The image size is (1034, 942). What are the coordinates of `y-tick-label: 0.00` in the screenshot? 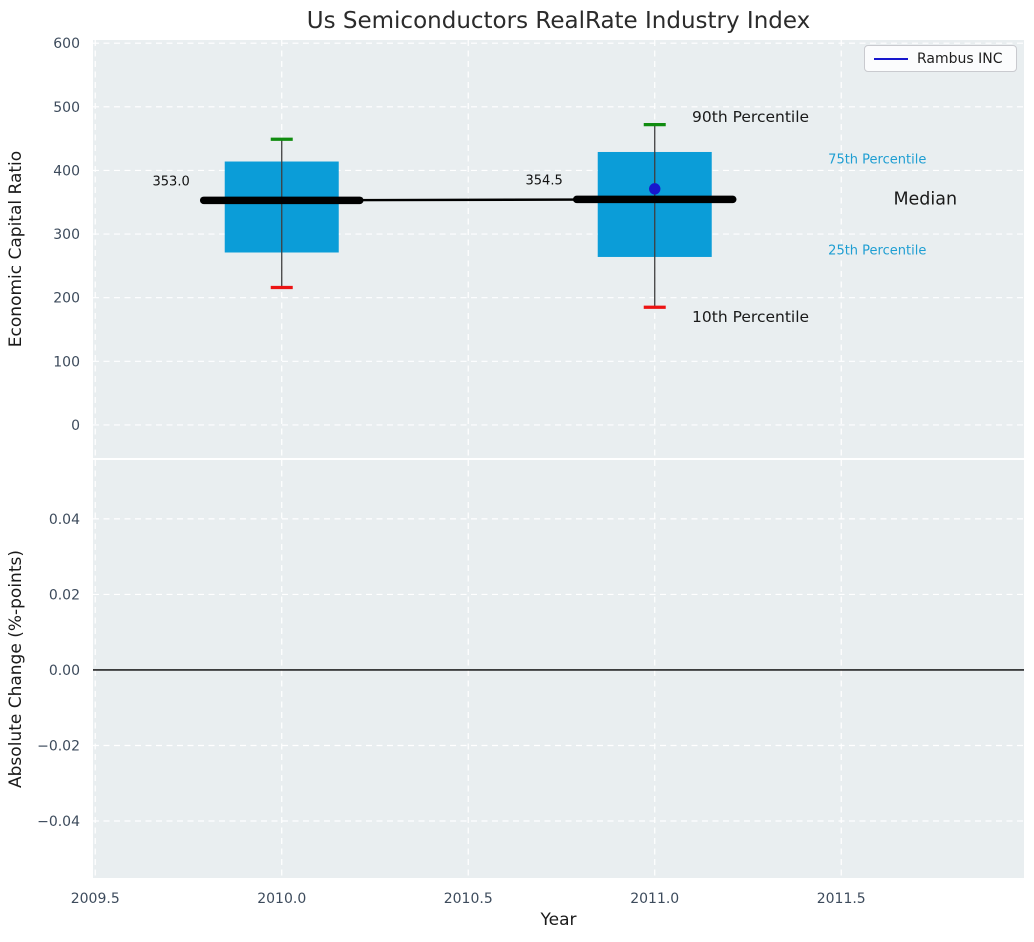 It's located at (64, 671).